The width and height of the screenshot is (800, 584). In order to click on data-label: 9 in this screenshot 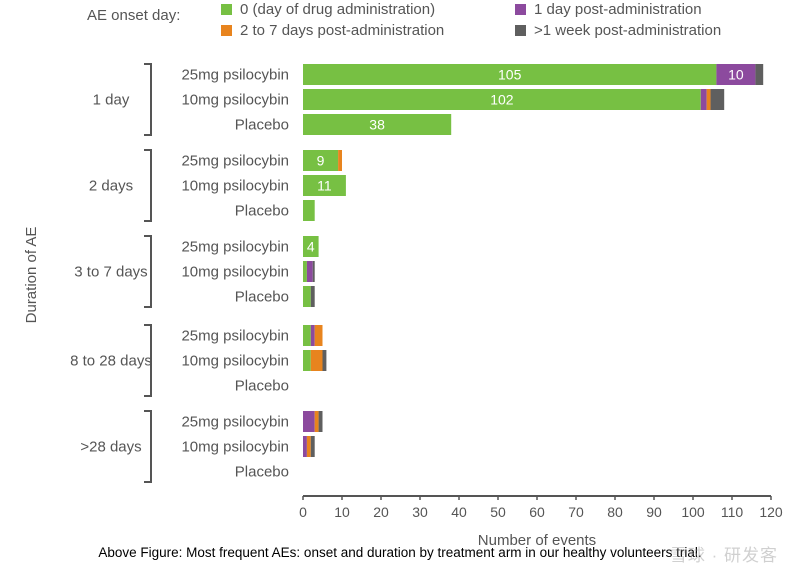, I will do `click(321, 161)`.